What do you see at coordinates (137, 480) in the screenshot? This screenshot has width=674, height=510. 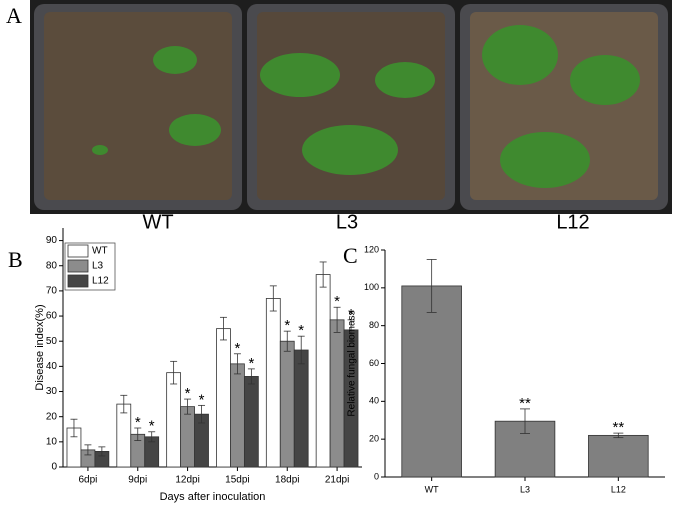 I see `x-tick-label: 9dpi` at bounding box center [137, 480].